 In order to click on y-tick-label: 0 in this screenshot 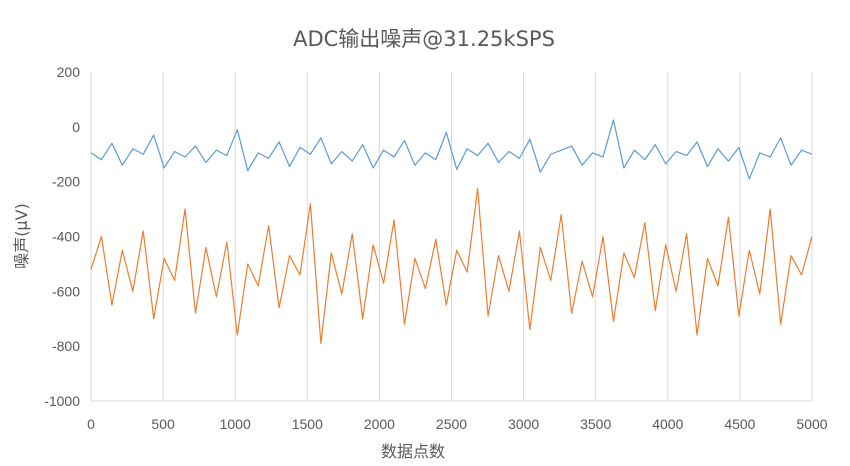, I will do `click(76, 127)`.